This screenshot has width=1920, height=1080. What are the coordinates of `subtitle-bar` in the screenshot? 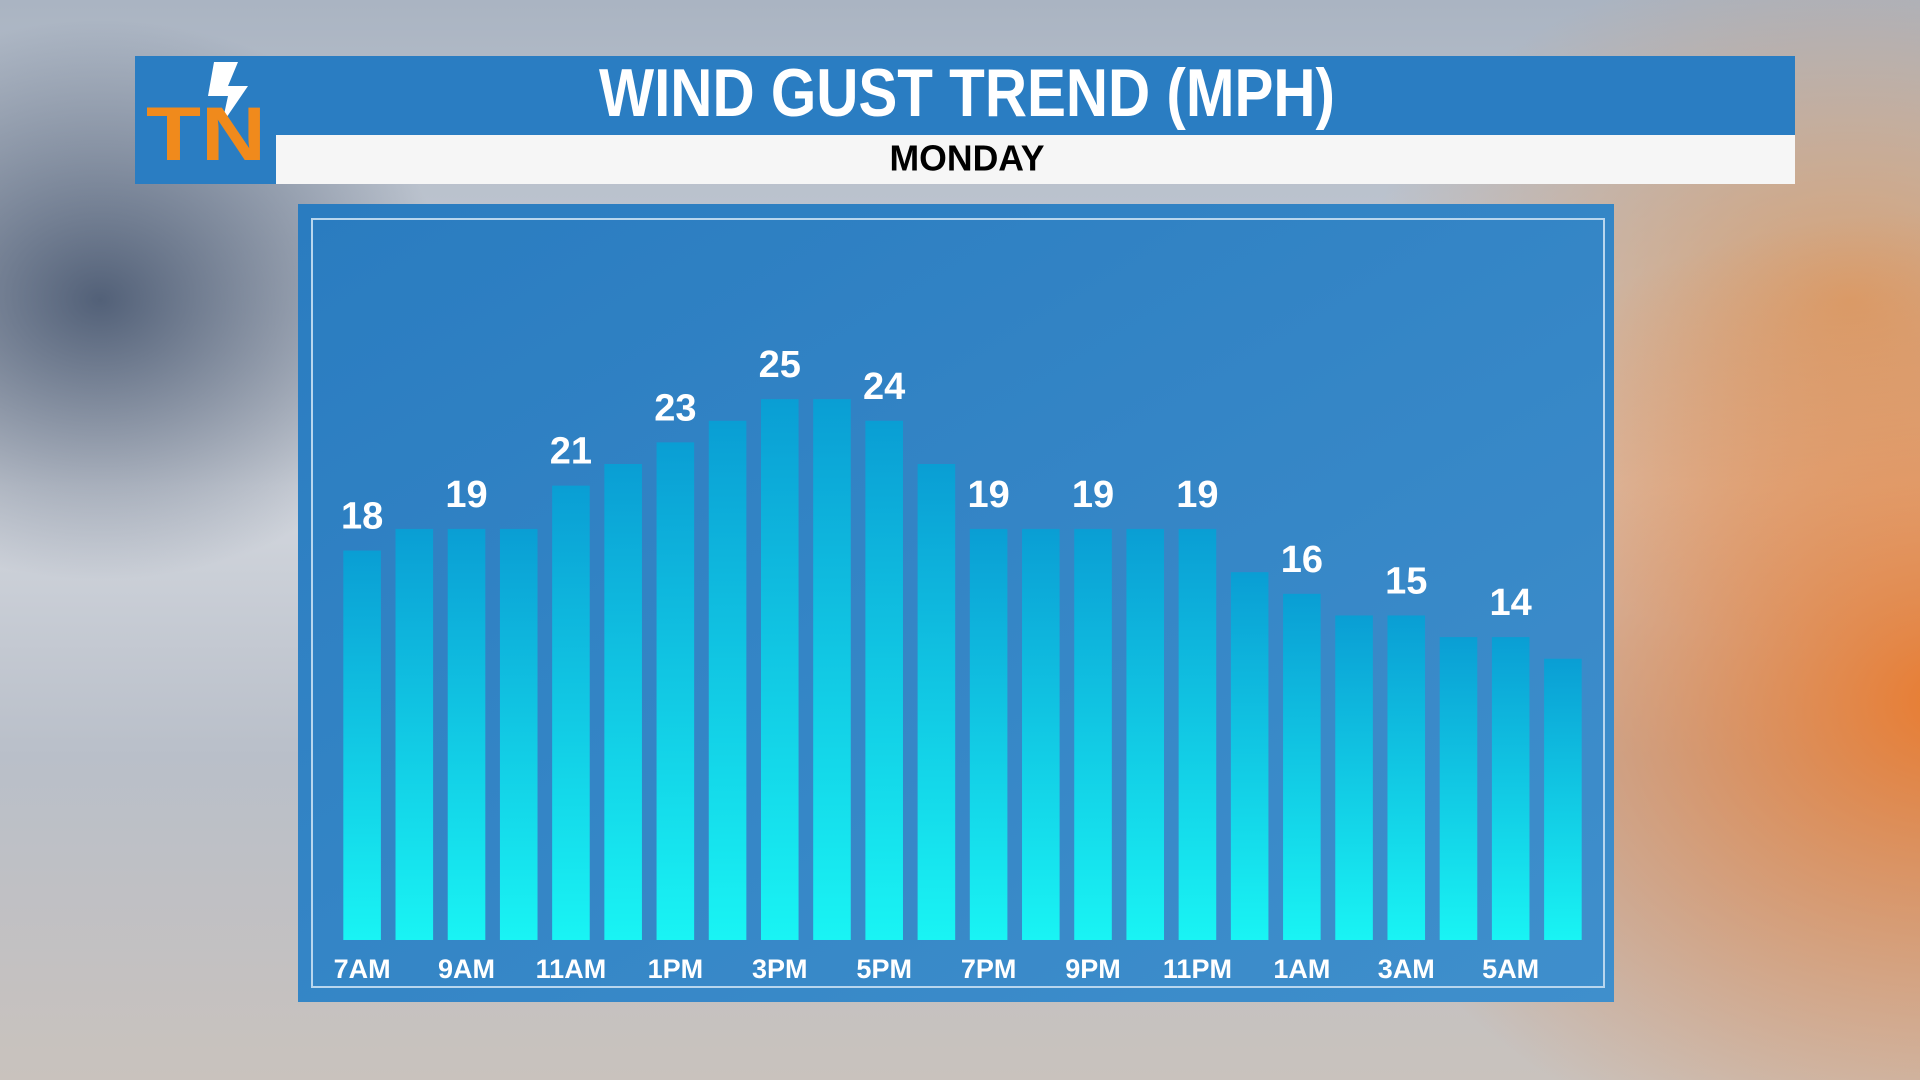 It's located at (1035, 159).